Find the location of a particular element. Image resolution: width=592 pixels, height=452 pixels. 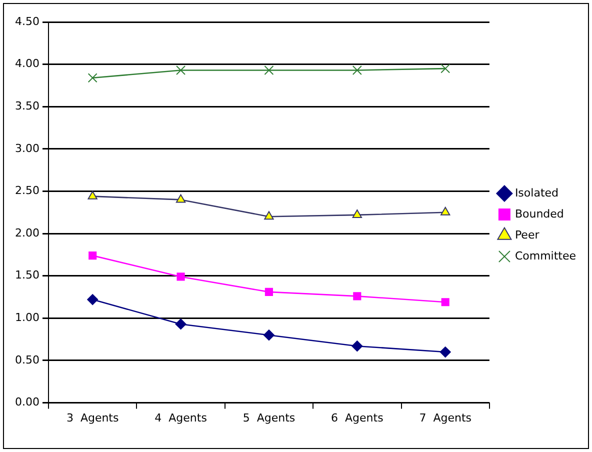

y-tick-label: 2.50 is located at coordinates (27, 191).